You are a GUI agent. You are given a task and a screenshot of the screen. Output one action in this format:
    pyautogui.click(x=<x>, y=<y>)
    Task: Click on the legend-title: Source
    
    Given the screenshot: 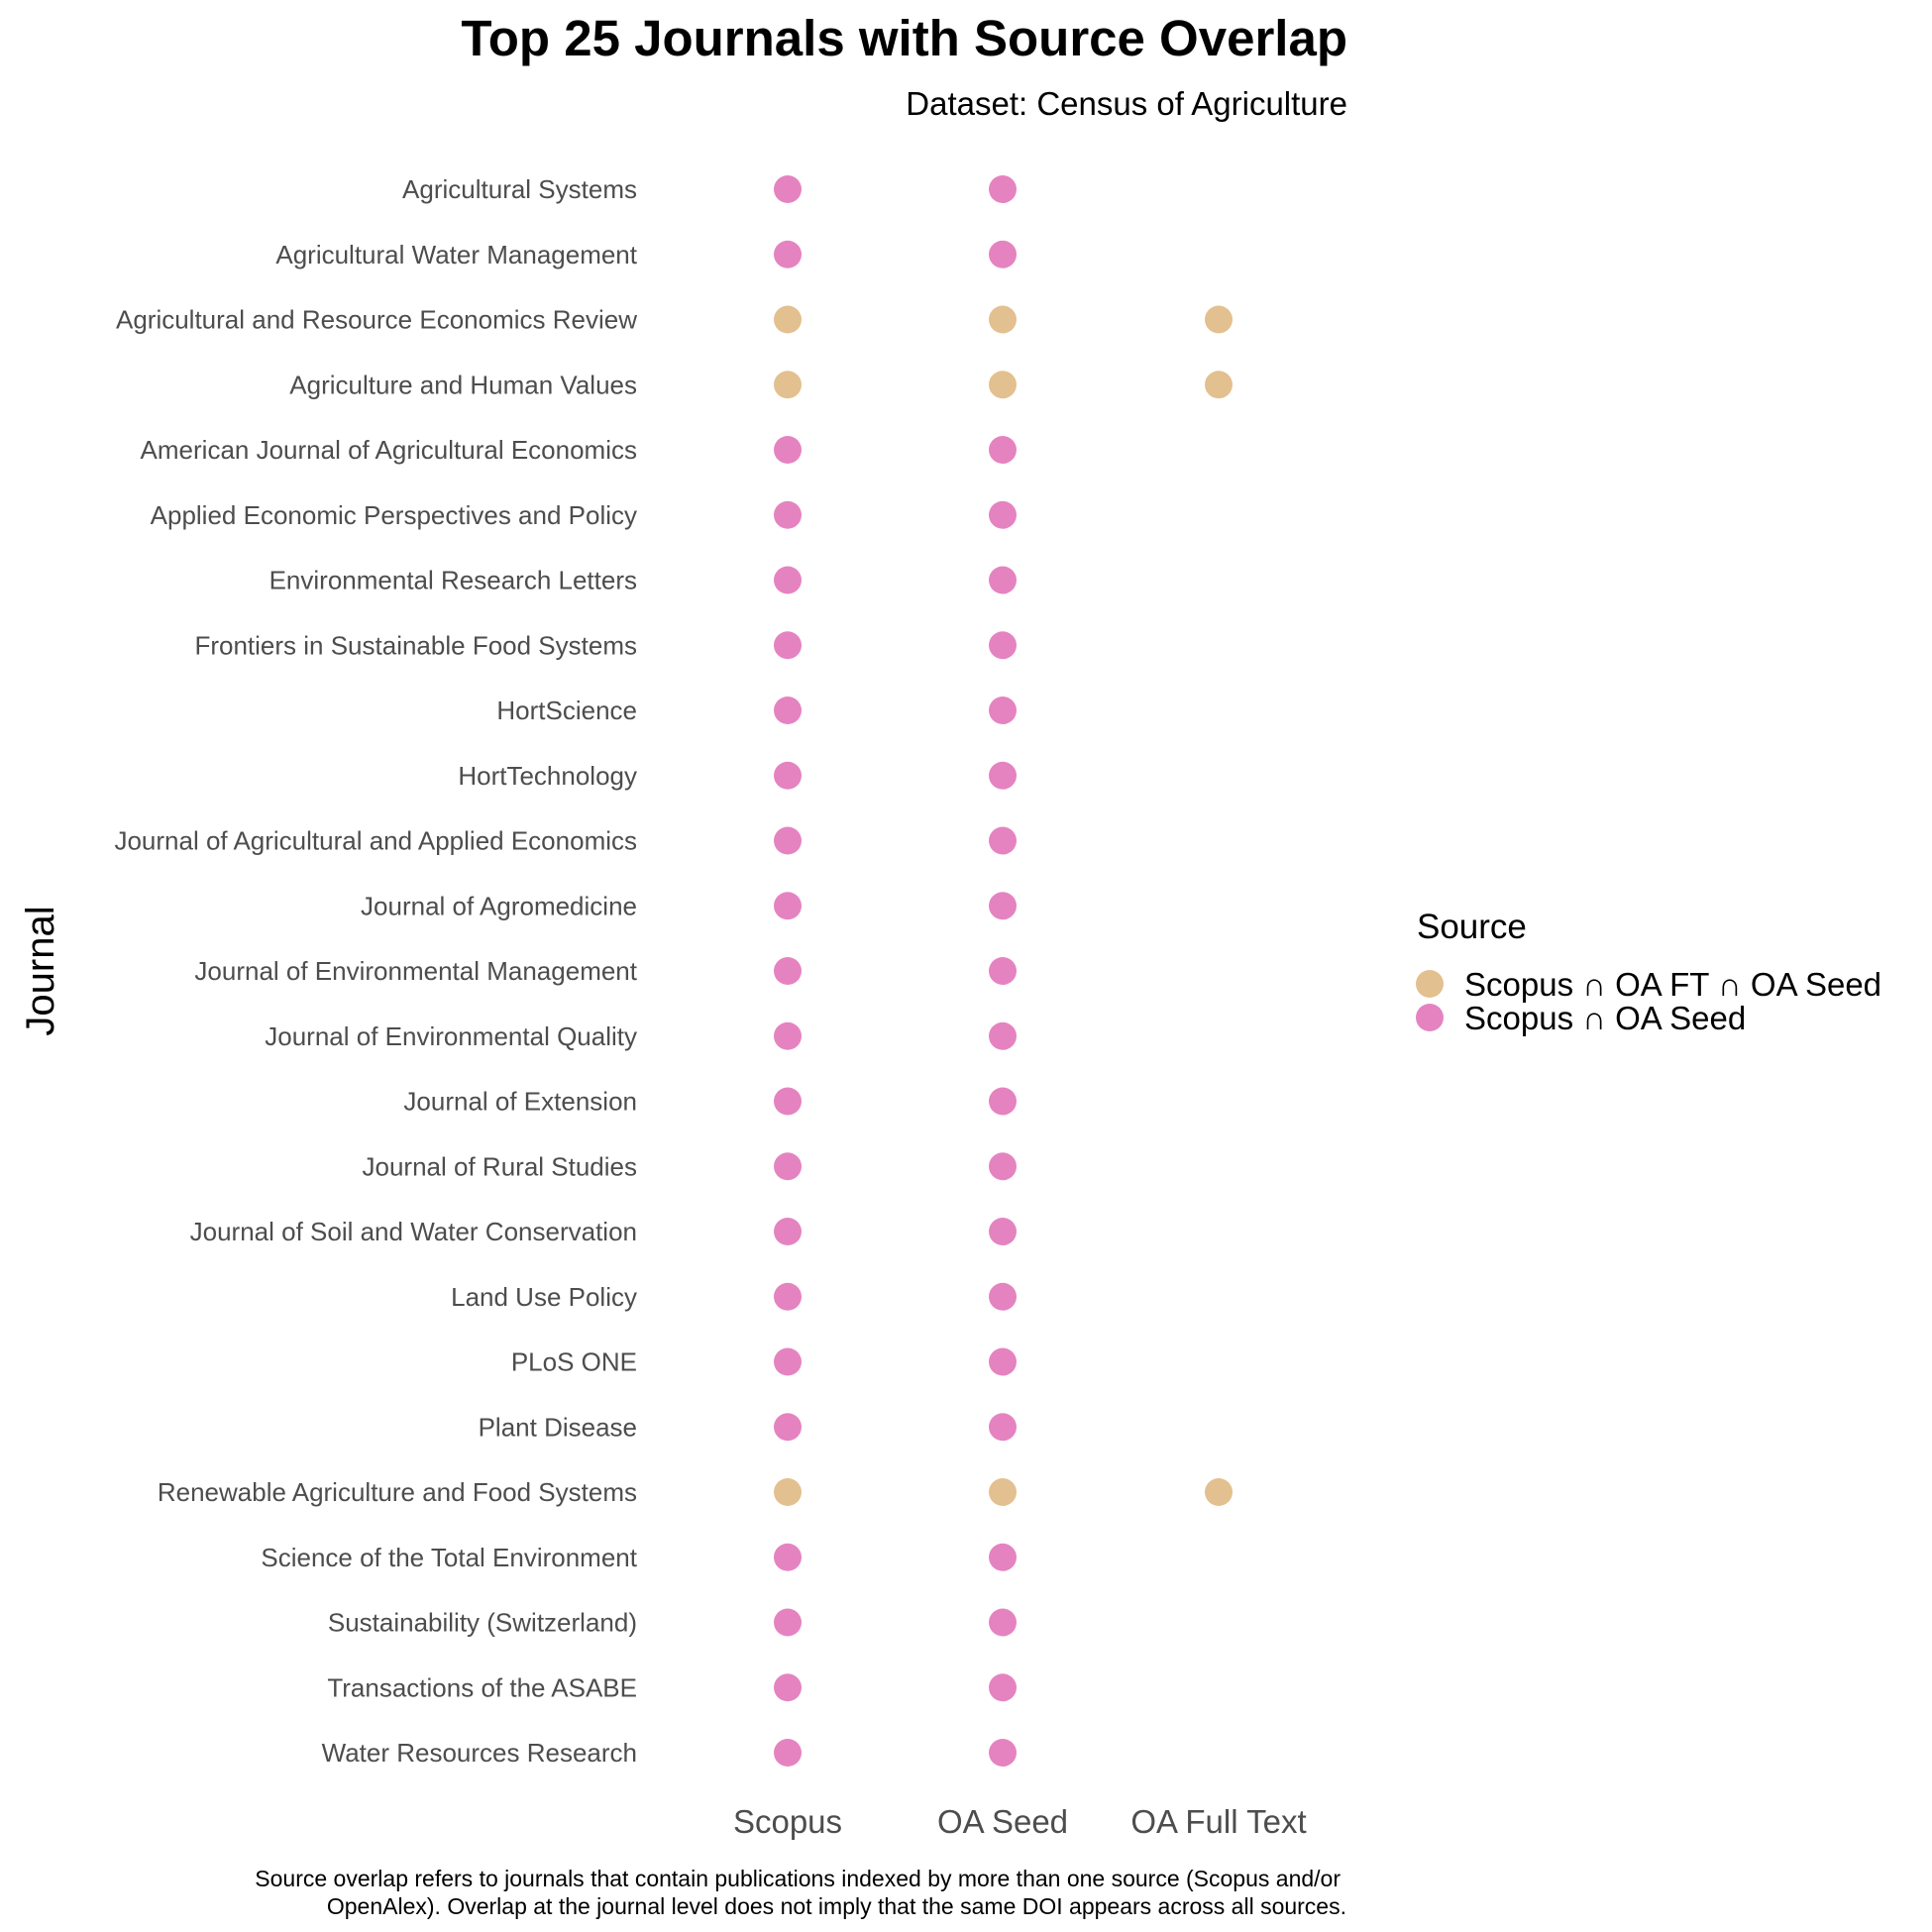 What is the action you would take?
    pyautogui.click(x=1472, y=927)
    